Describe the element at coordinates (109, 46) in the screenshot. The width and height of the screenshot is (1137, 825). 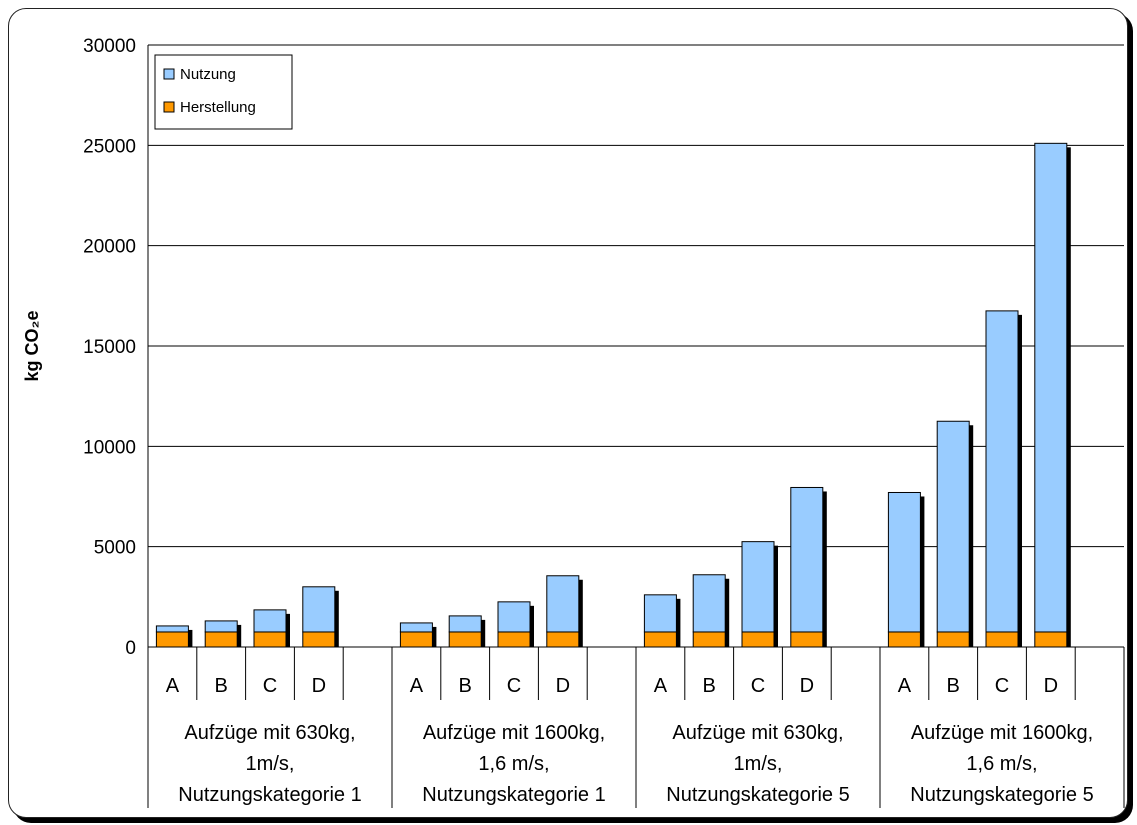
I see `y-tick-label: 30000` at that location.